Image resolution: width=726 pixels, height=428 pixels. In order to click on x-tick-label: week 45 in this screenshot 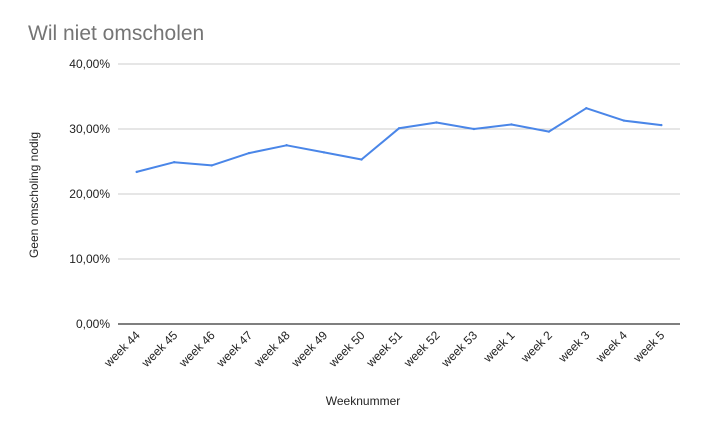, I will do `click(159, 349)`.